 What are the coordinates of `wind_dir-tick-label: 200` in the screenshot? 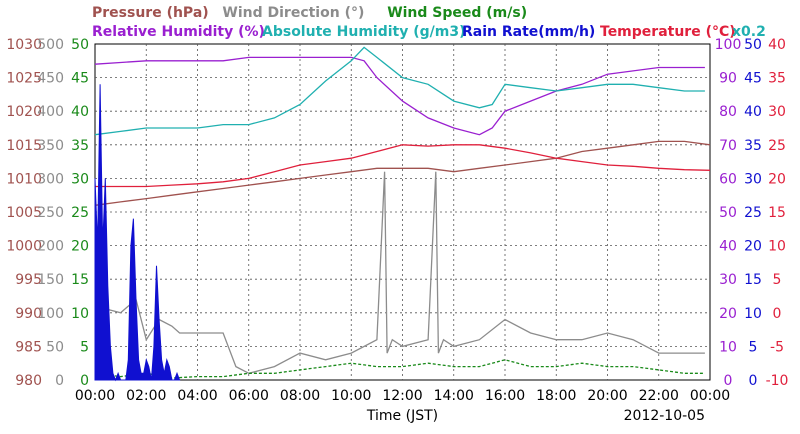 It's located at (50, 247).